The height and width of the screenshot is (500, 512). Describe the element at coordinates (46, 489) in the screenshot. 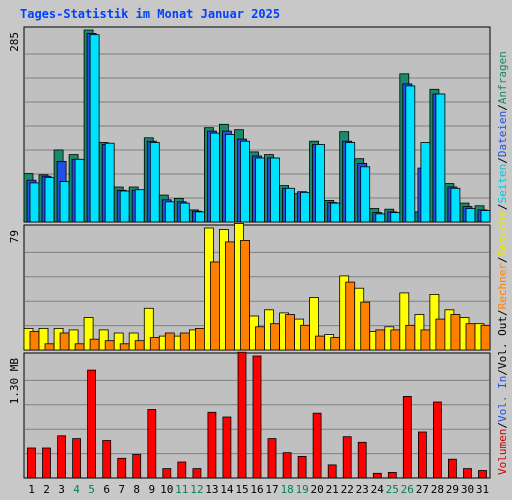

I see `x-tick-label: 2` at that location.